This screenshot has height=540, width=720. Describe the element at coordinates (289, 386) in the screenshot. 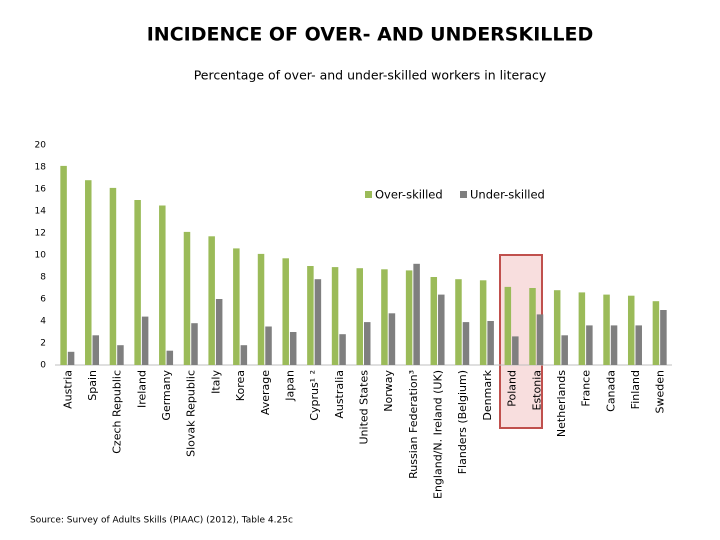

I see `x-tick-label: Japan` at that location.